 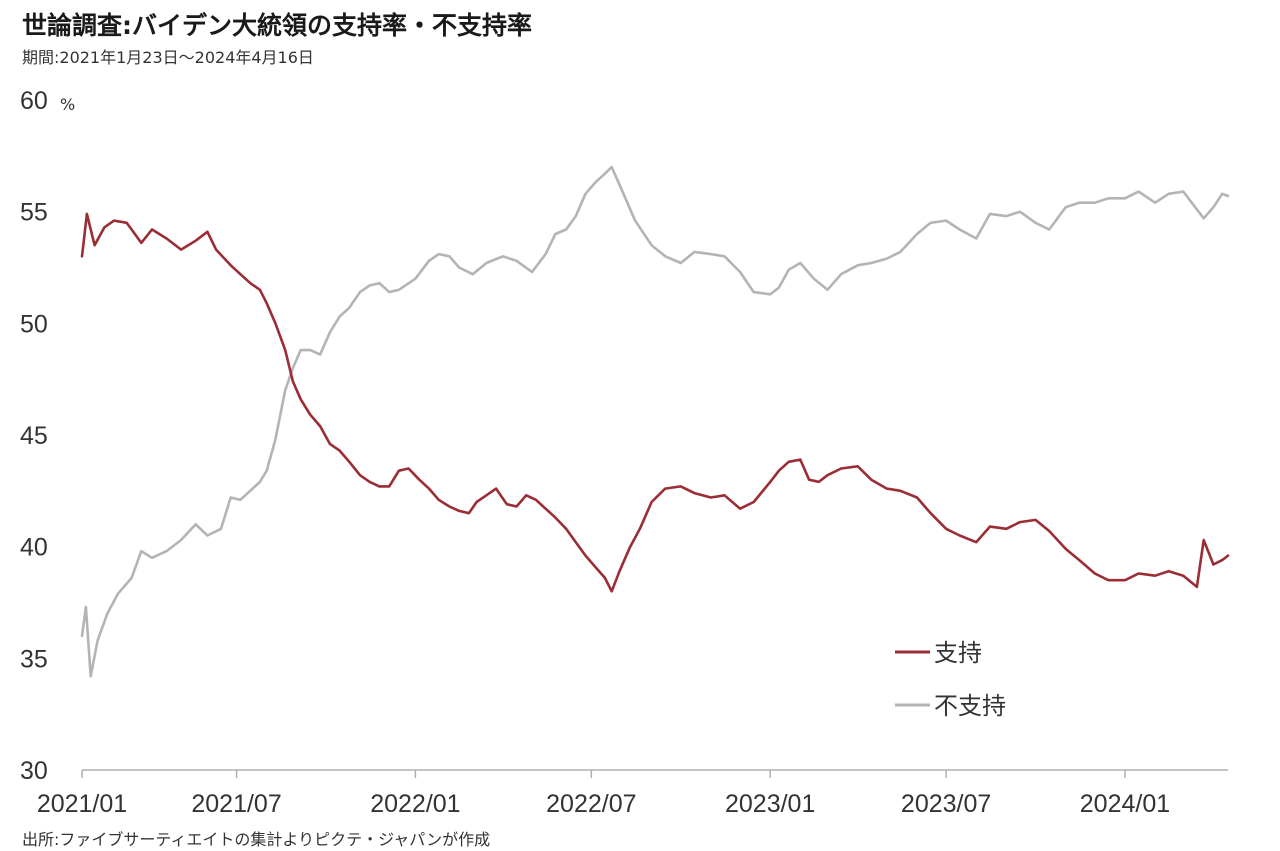 What do you see at coordinates (236, 804) in the screenshot?
I see `x-tick-label: 2021/07` at bounding box center [236, 804].